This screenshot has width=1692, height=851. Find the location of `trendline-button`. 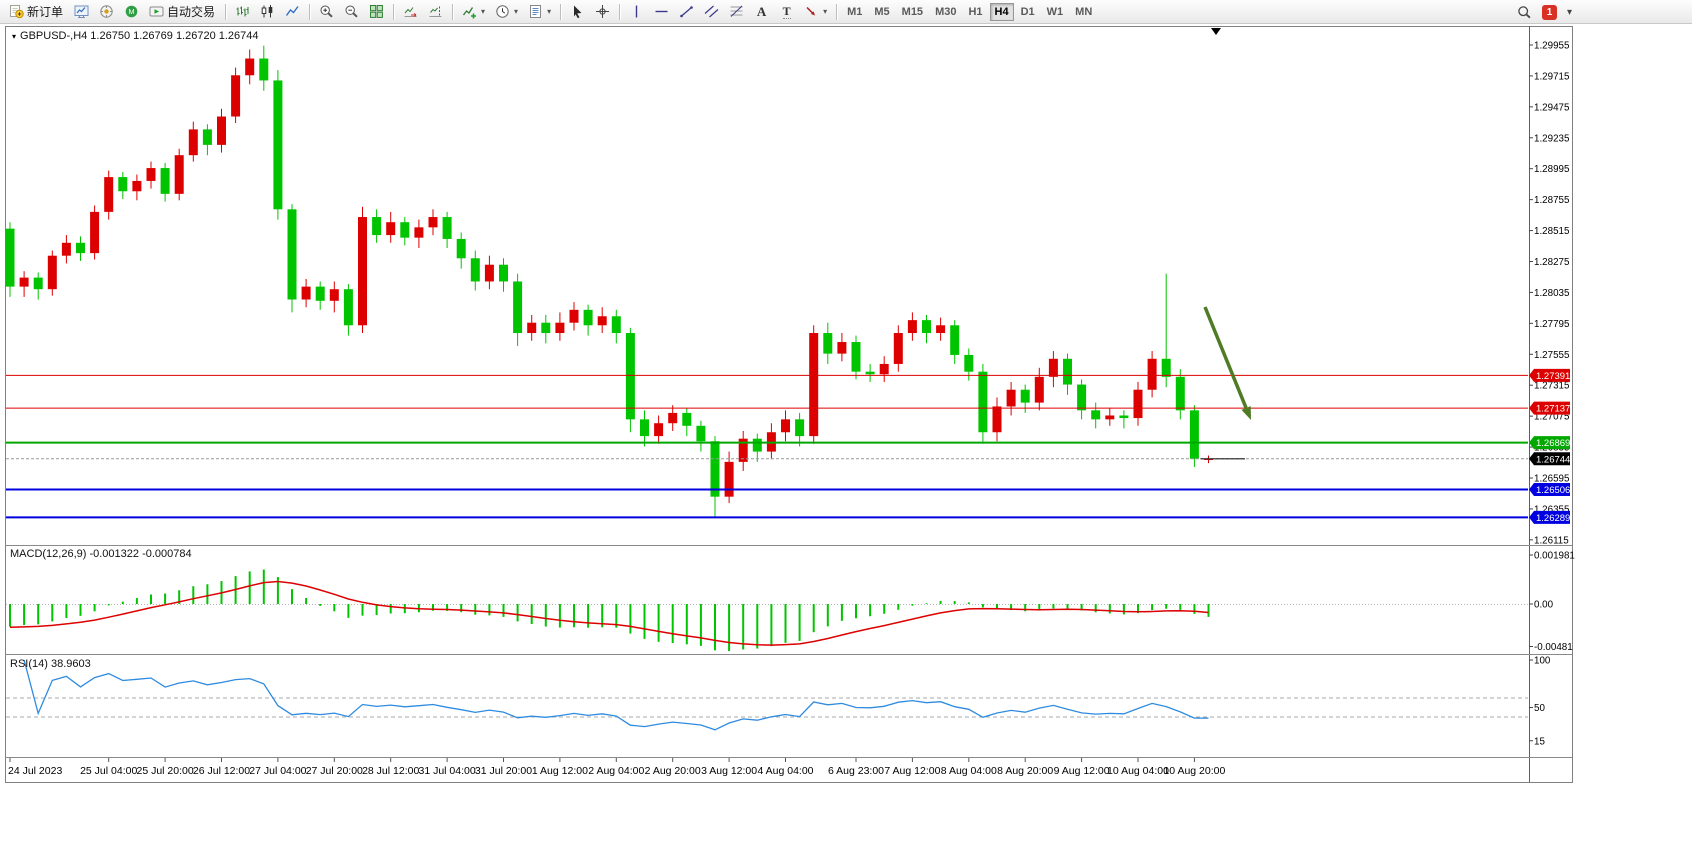

trendline-button is located at coordinates (686, 12).